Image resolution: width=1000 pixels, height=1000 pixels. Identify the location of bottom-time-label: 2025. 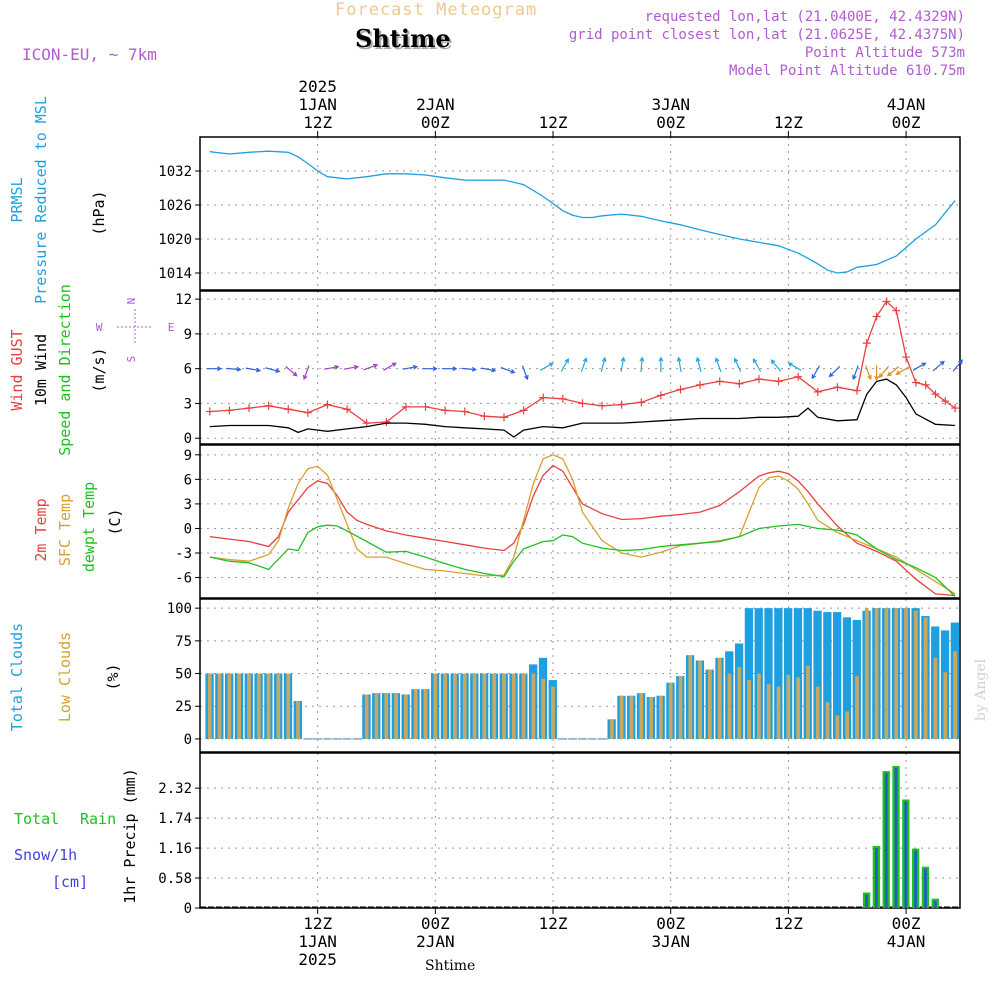
(317, 959).